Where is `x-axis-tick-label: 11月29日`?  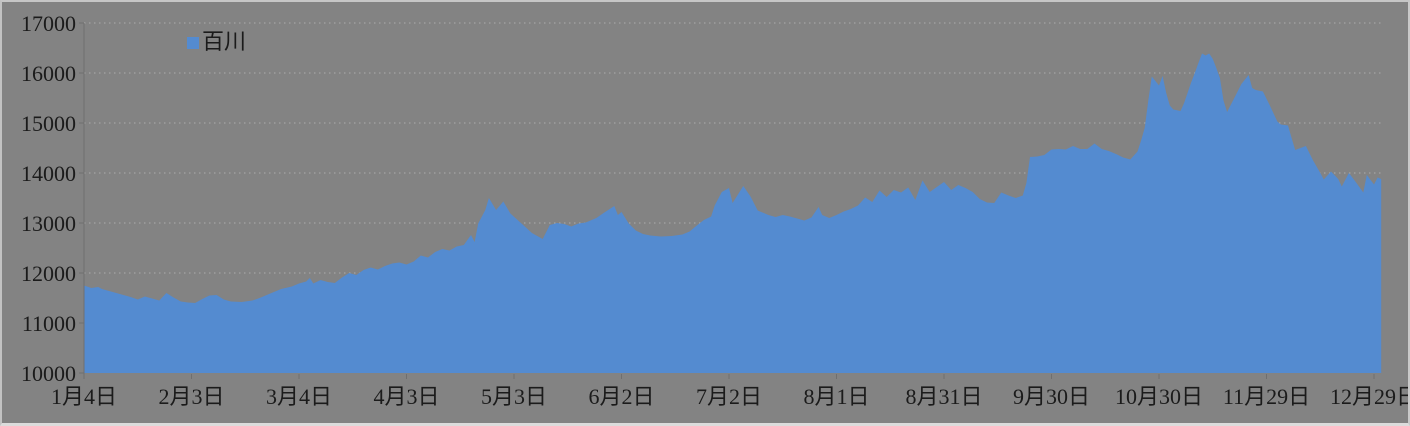
x-axis-tick-label: 11月29日 is located at coordinates (1266, 396).